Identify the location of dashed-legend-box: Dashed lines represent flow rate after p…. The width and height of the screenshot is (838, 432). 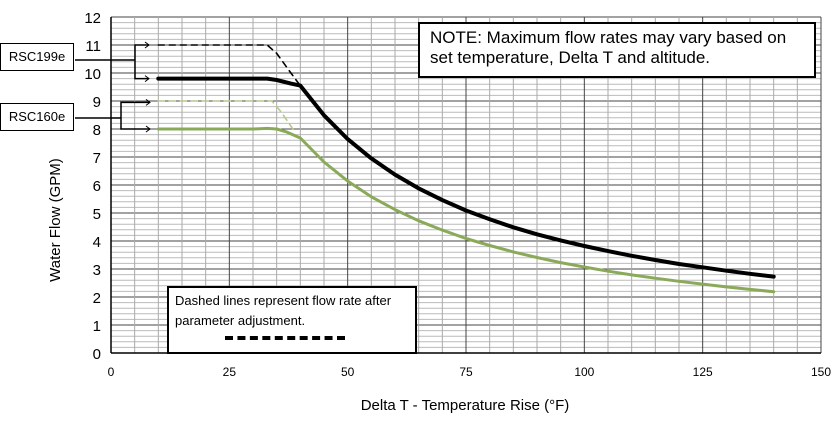
(292, 320).